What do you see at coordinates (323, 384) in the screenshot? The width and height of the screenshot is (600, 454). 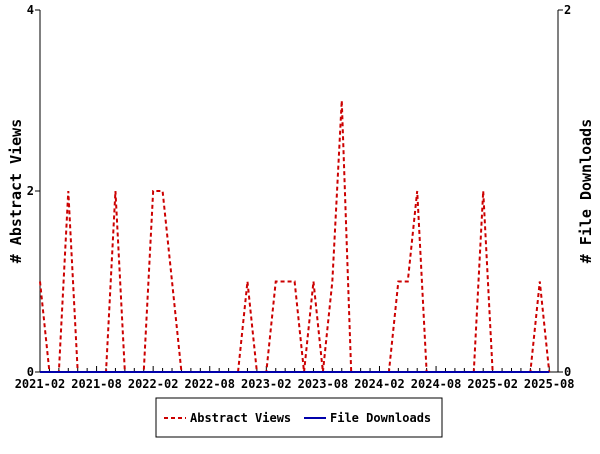 I see `x-tick-label: 2023-08` at bounding box center [323, 384].